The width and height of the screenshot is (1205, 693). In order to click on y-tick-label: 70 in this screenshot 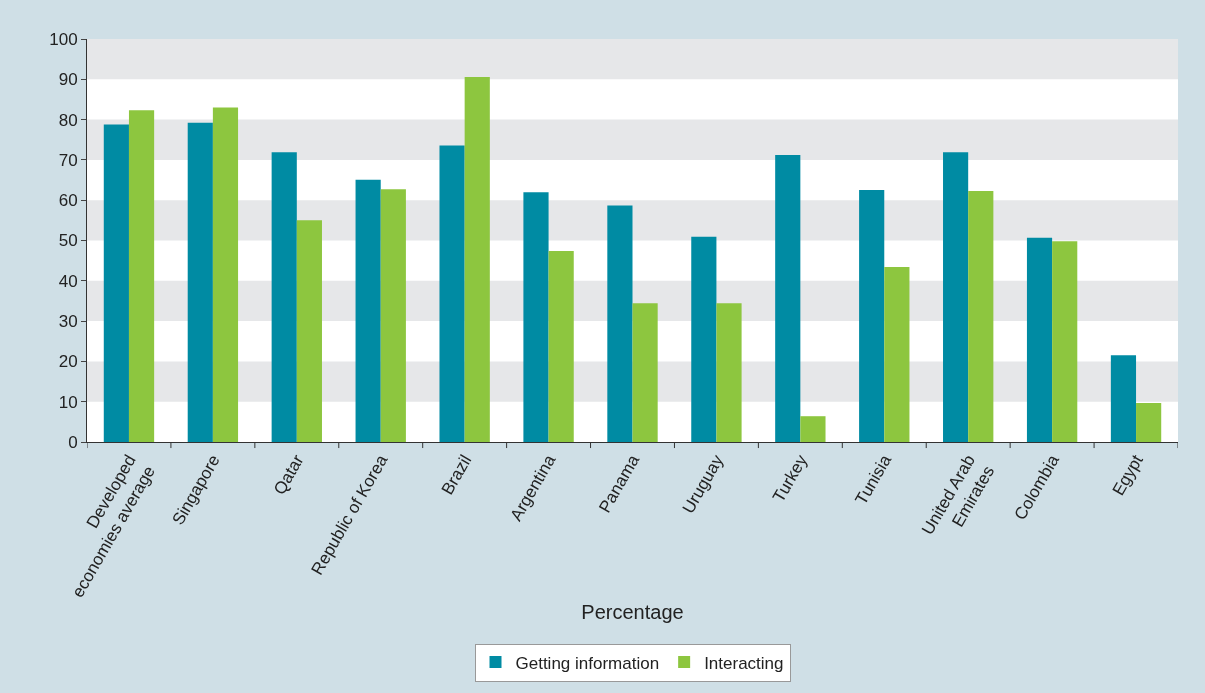, I will do `click(68, 160)`.